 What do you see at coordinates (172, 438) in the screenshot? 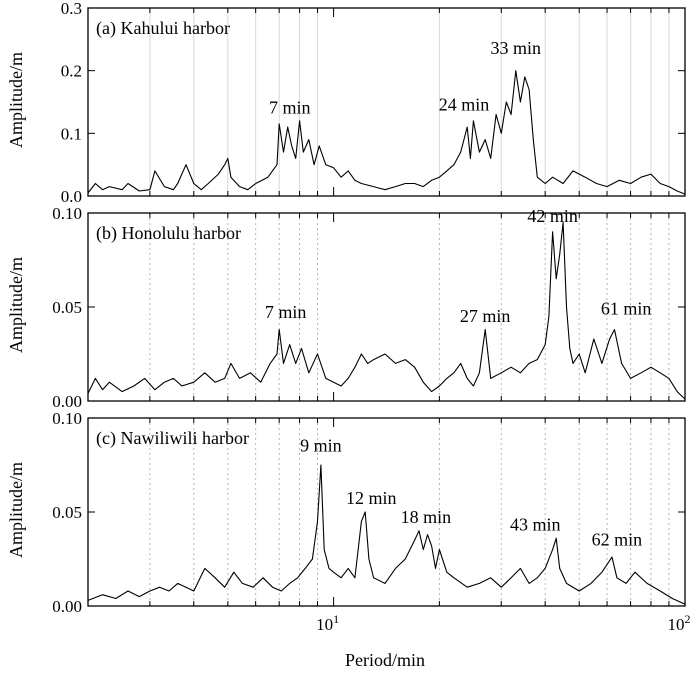
I see `panel-title-c: (c) Nawiliwili harbor` at bounding box center [172, 438].